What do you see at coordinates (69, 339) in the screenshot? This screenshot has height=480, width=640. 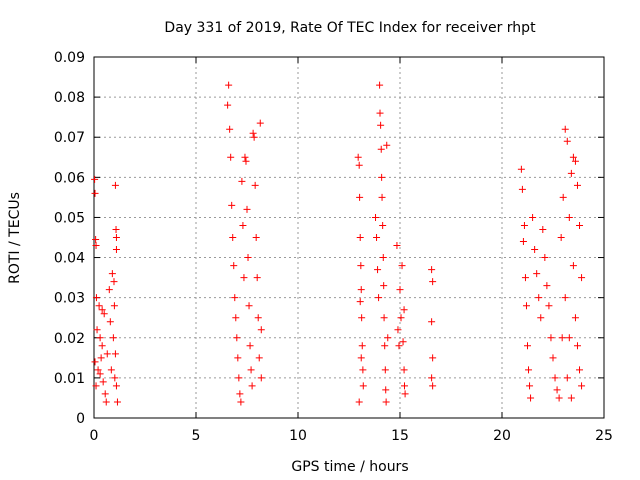 I see `y-tick-label: 0.02` at bounding box center [69, 339].